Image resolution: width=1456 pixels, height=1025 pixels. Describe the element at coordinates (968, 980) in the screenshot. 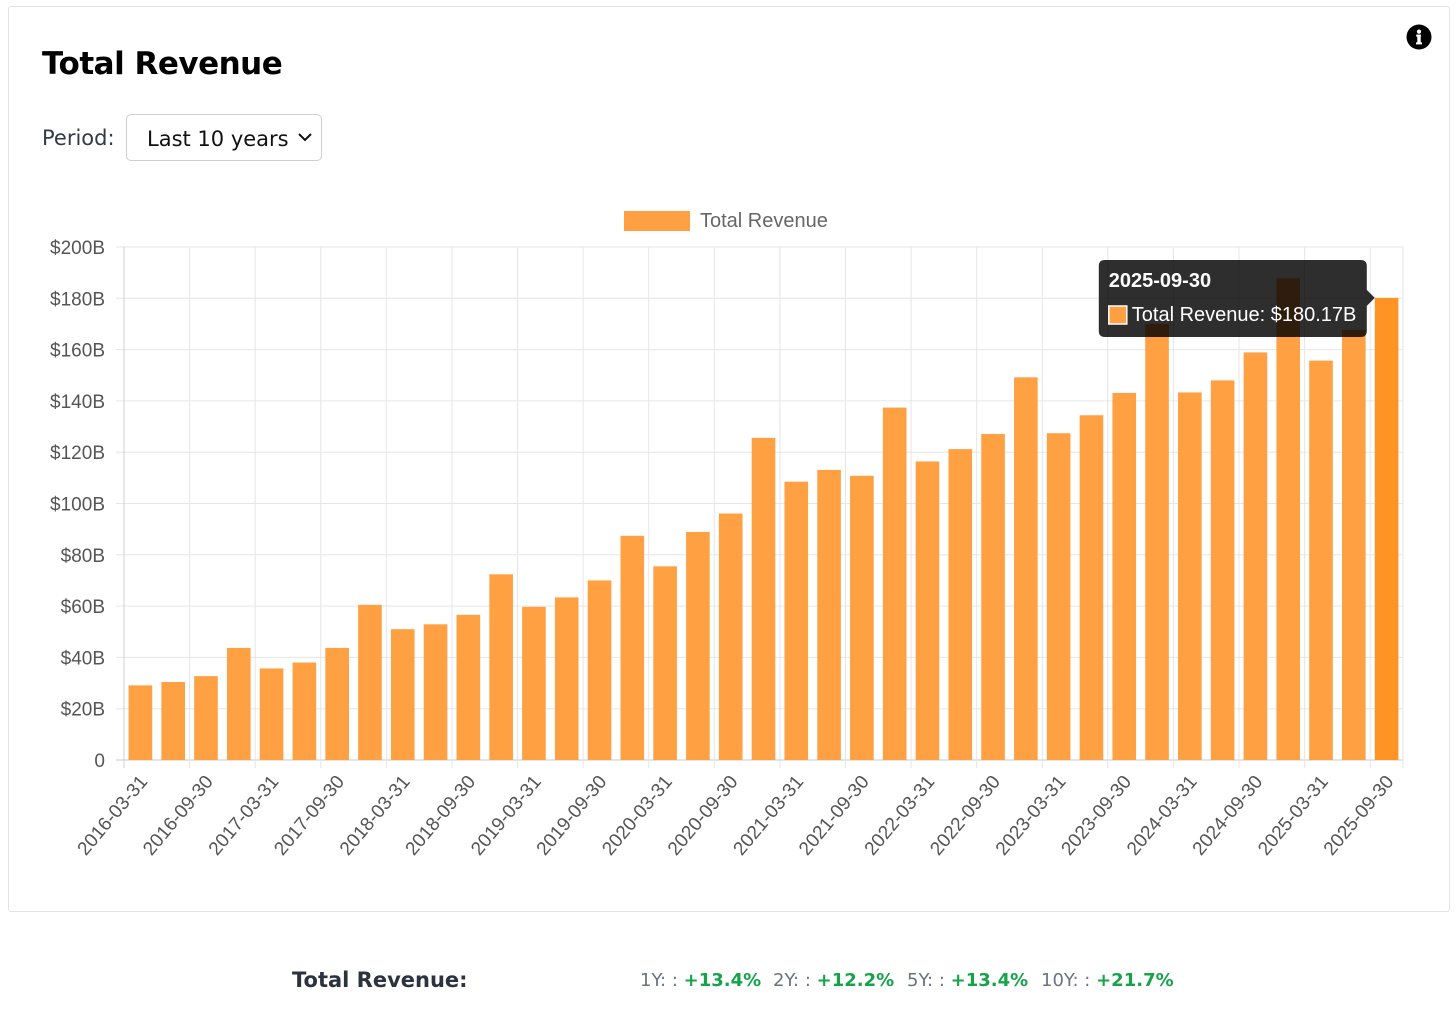

I see `growth-5y: 5Y: : +13.4%` at that location.